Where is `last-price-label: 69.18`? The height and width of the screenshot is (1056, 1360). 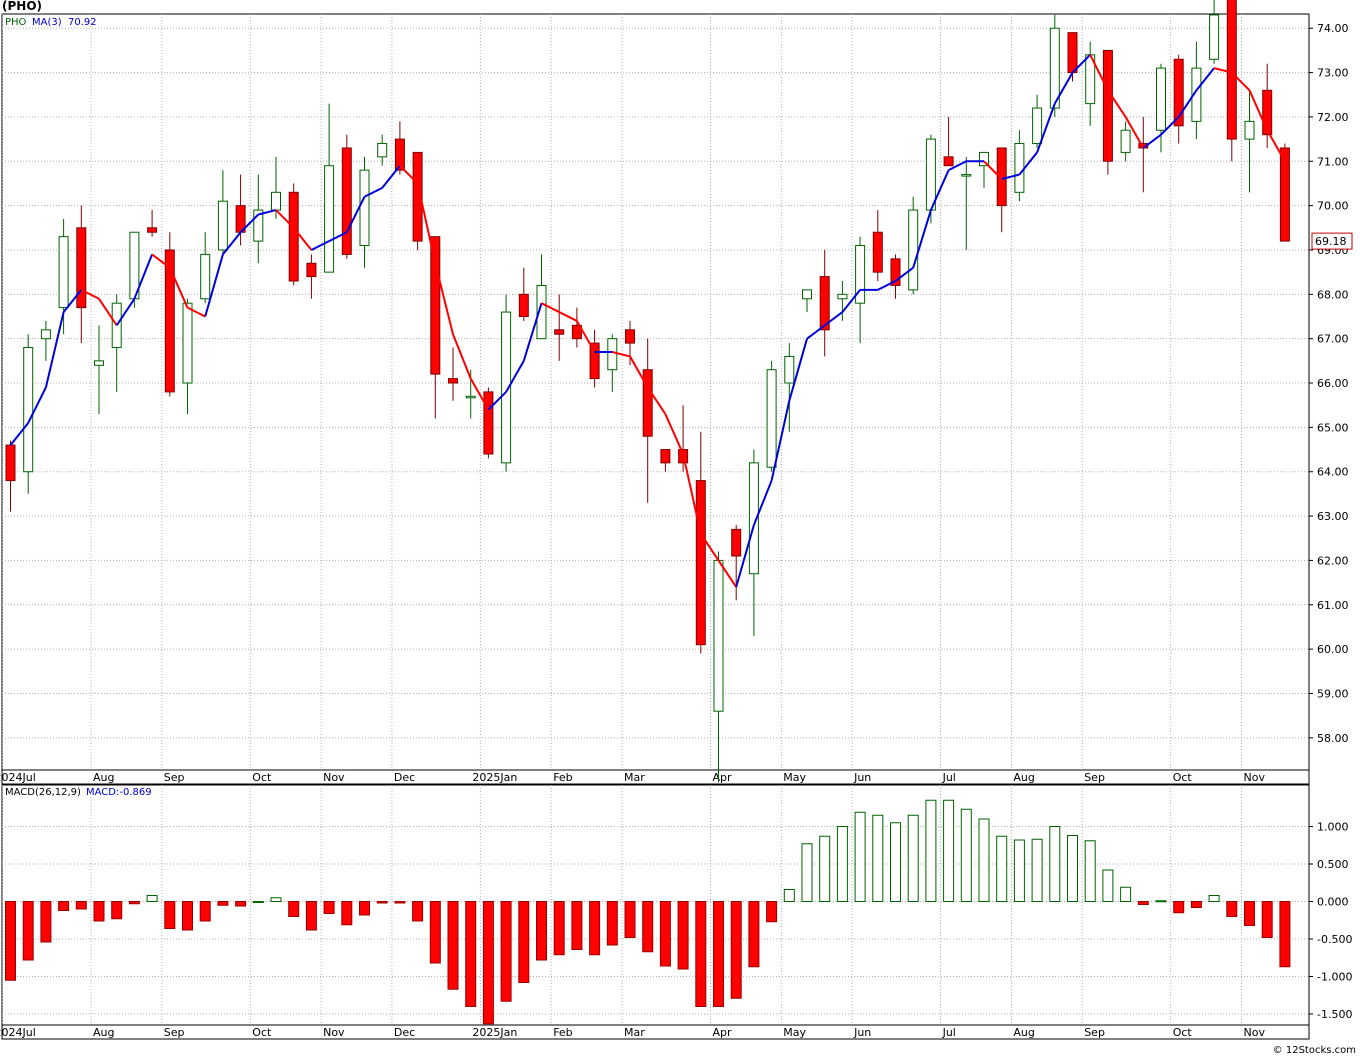 last-price-label: 69.18 is located at coordinates (1331, 241).